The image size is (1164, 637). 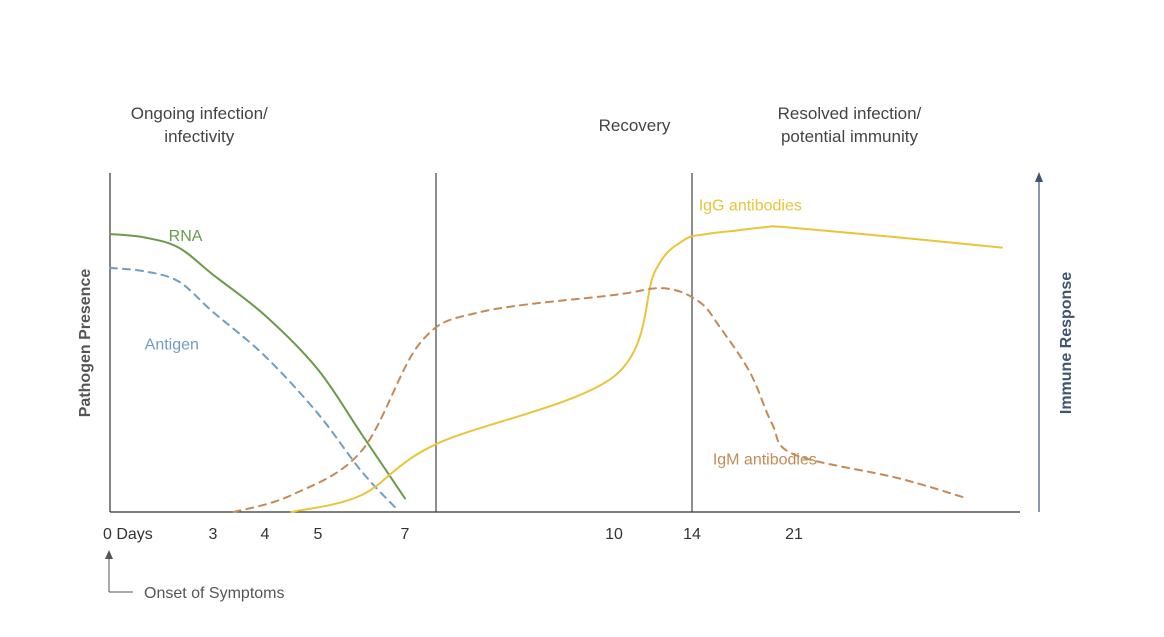 What do you see at coordinates (1039, 342) in the screenshot?
I see `immune-response-arrow` at bounding box center [1039, 342].